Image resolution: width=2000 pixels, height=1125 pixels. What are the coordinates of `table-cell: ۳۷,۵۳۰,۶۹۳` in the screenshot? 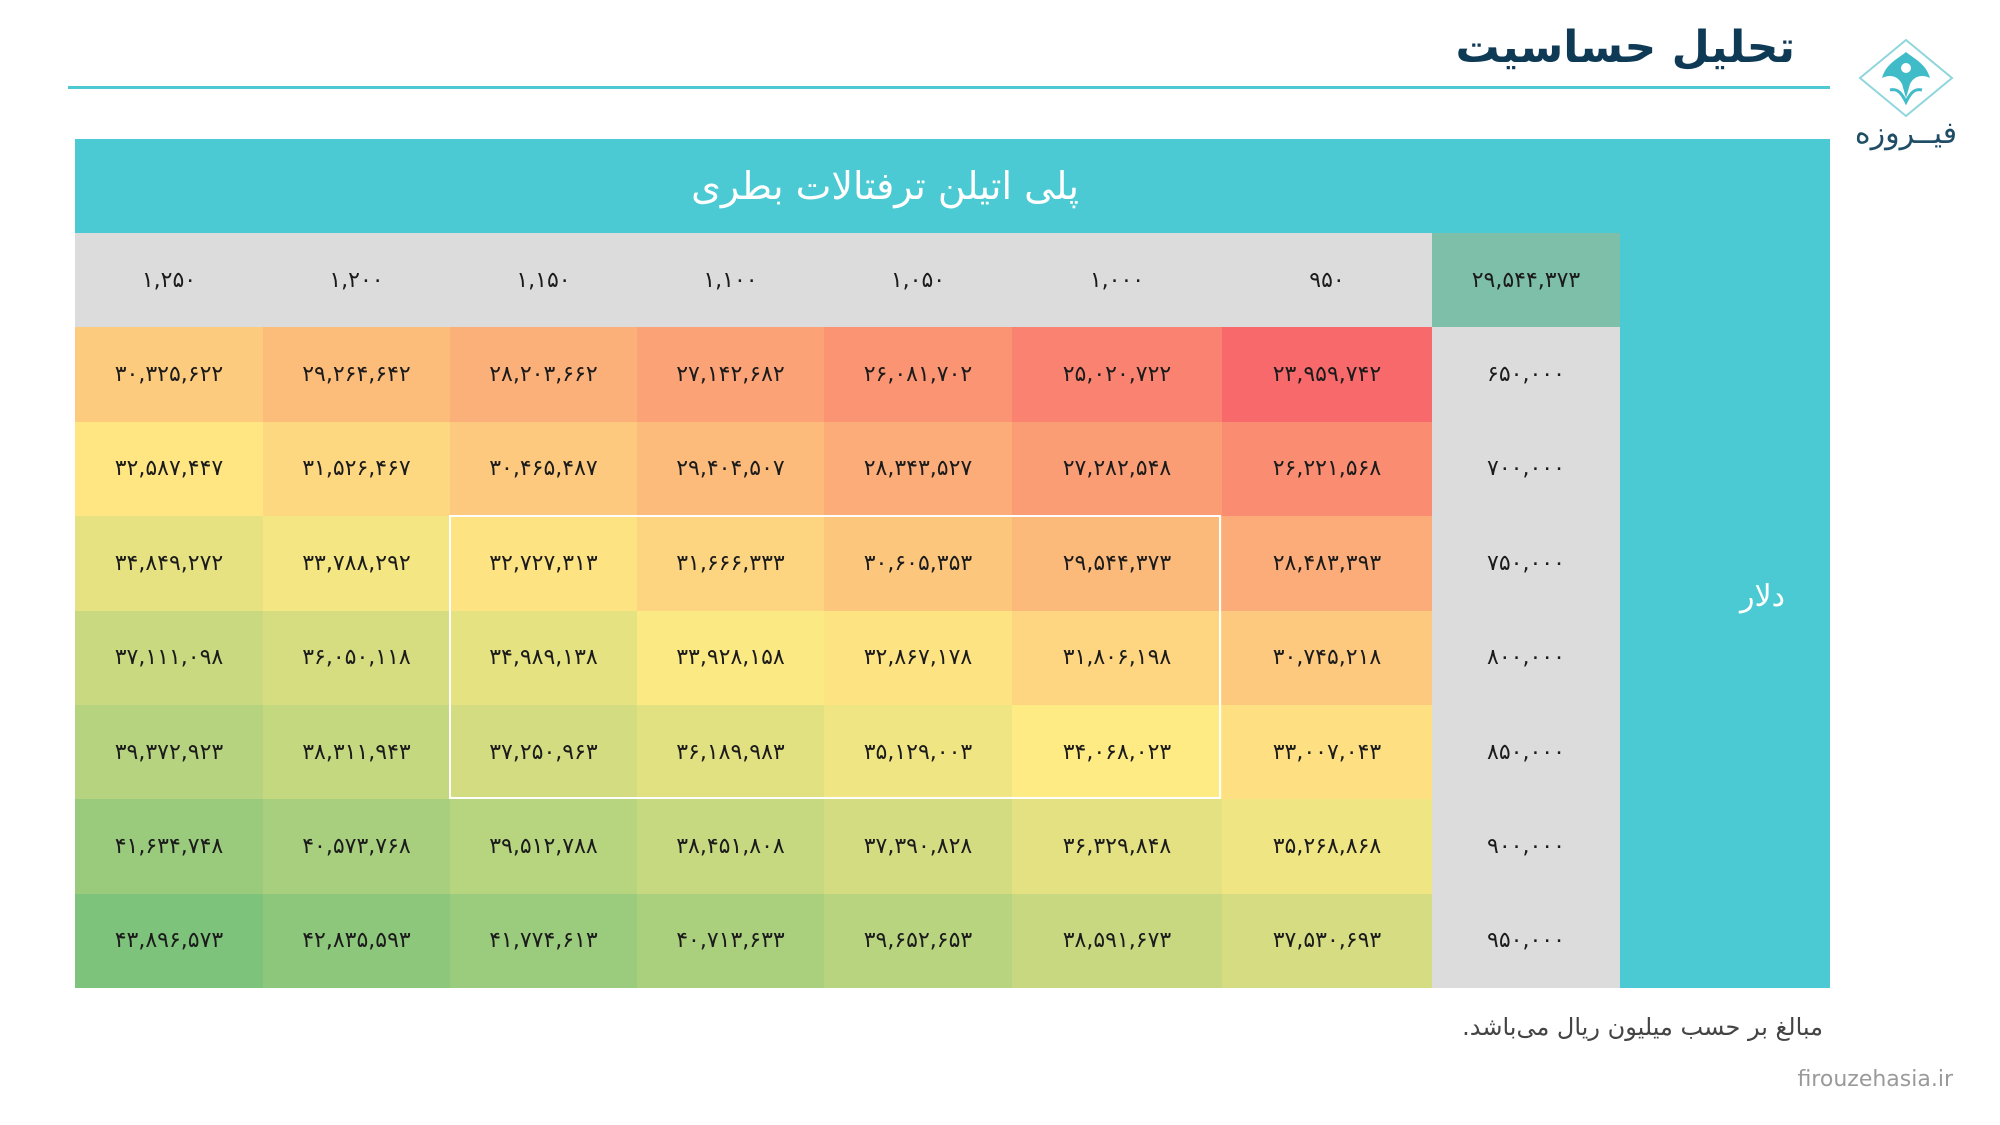 It's located at (1327, 940).